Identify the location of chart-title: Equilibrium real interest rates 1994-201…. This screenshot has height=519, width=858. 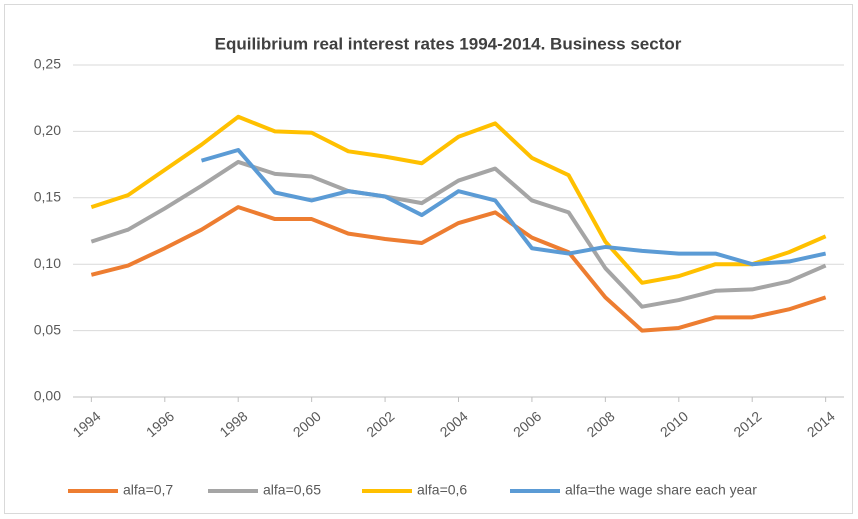
(448, 43).